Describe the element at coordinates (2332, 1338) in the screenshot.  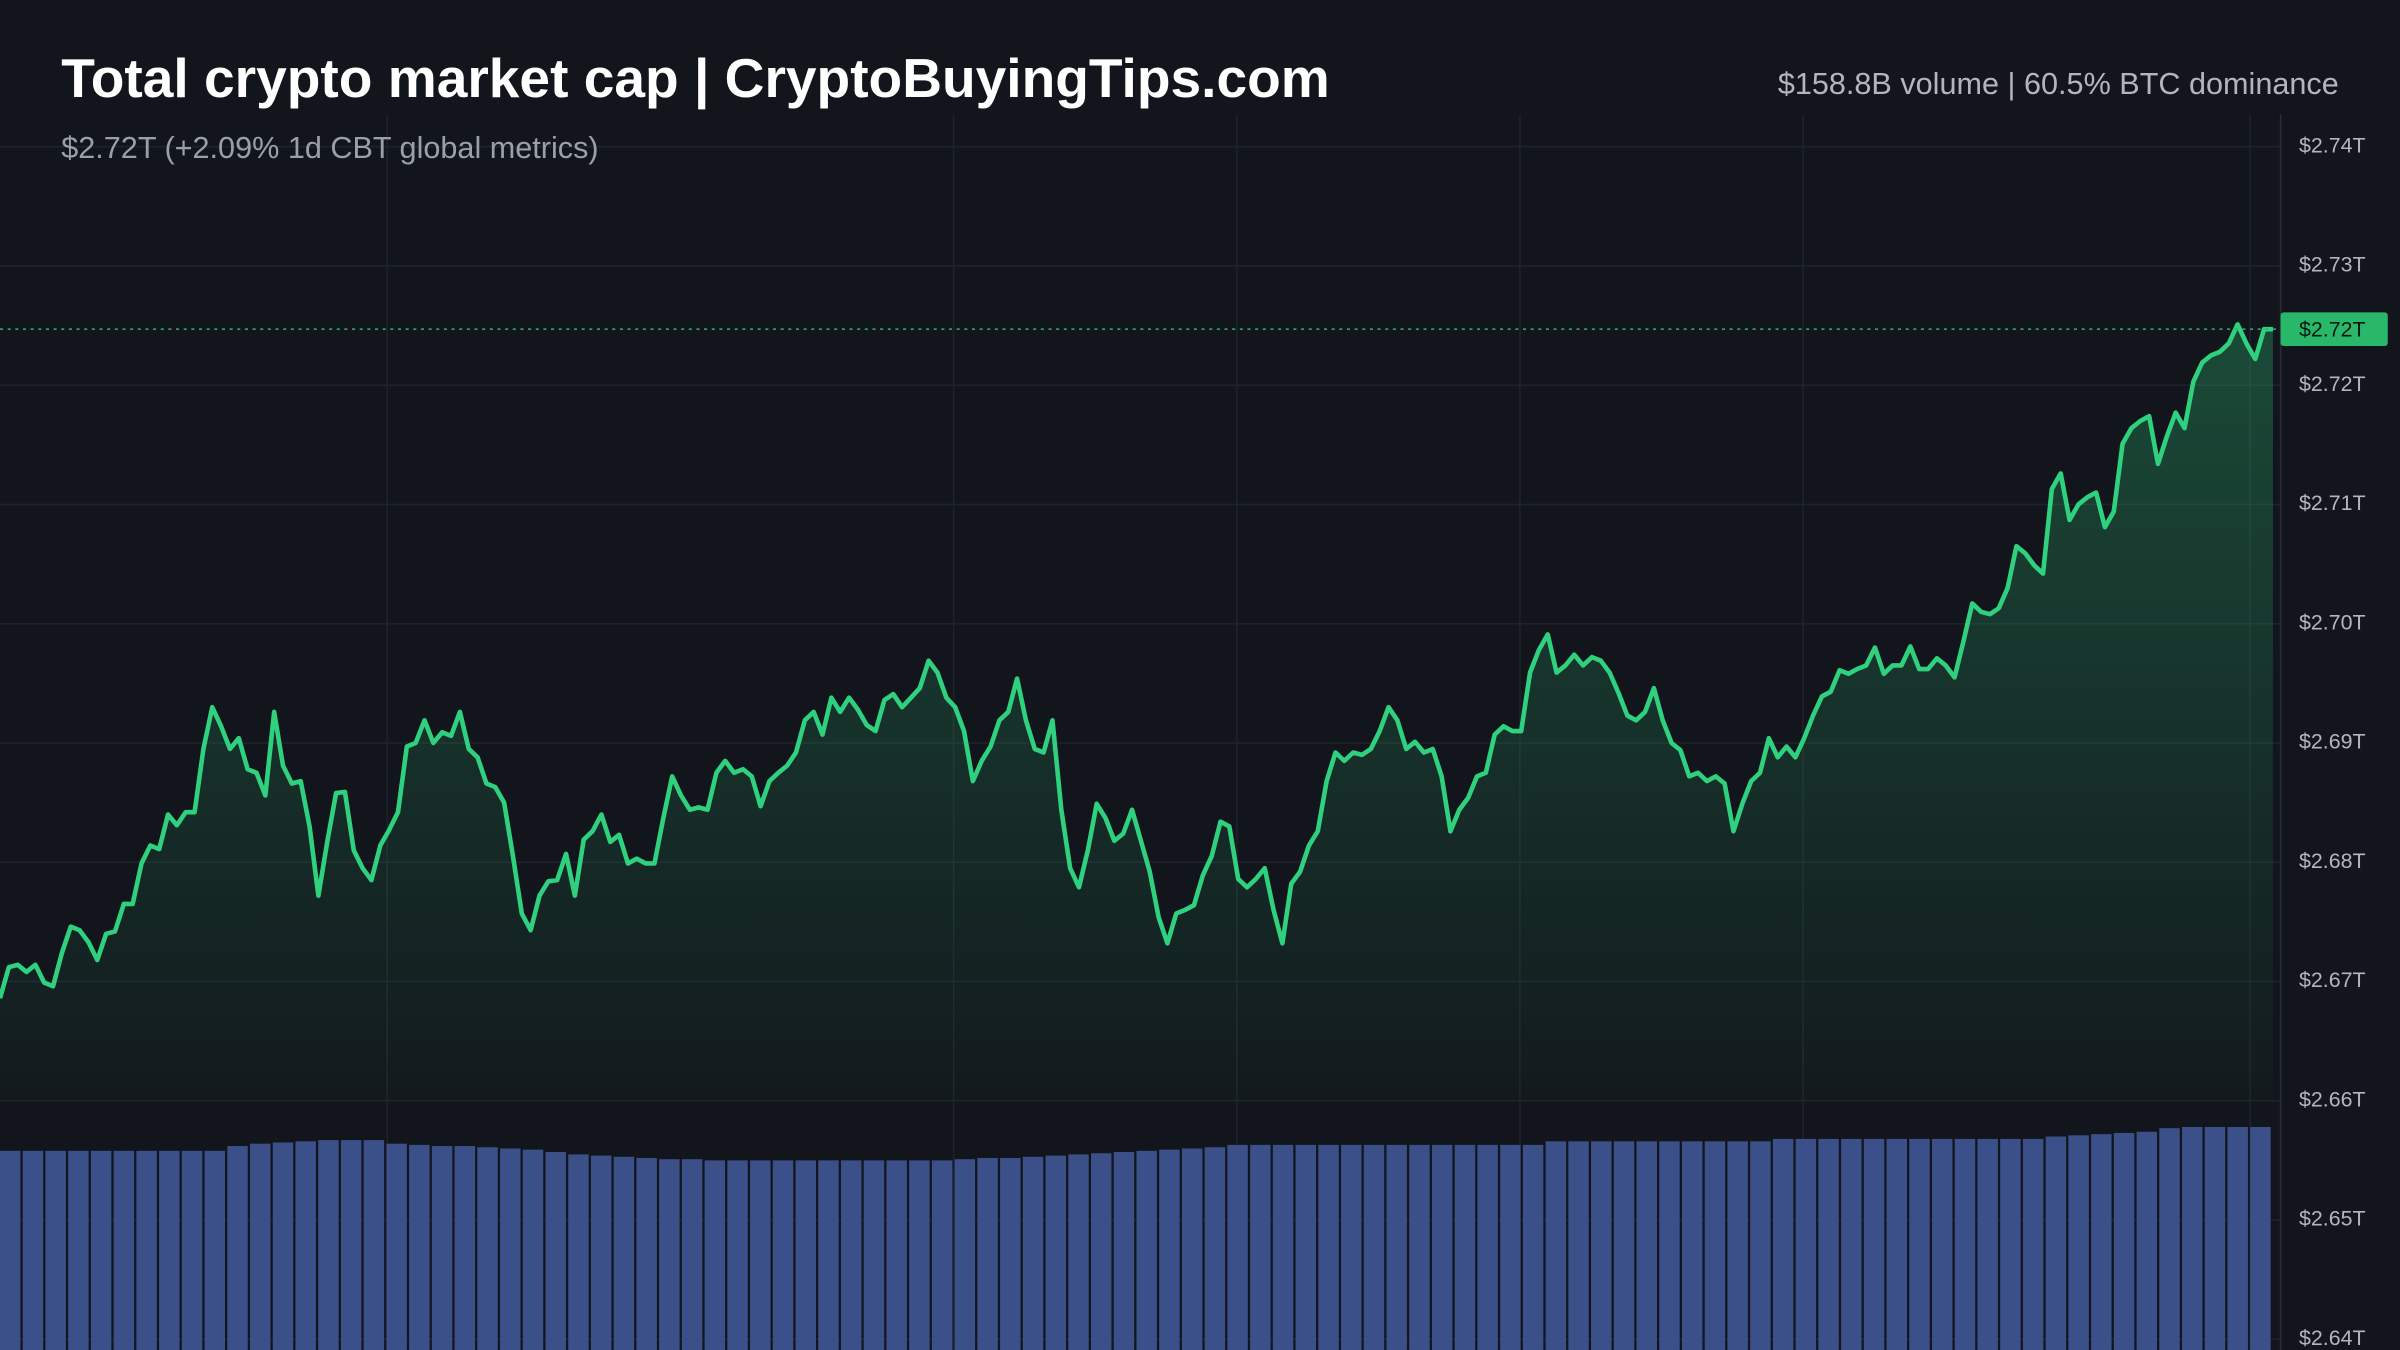
I see `y-tick-label: $2.64T` at that location.